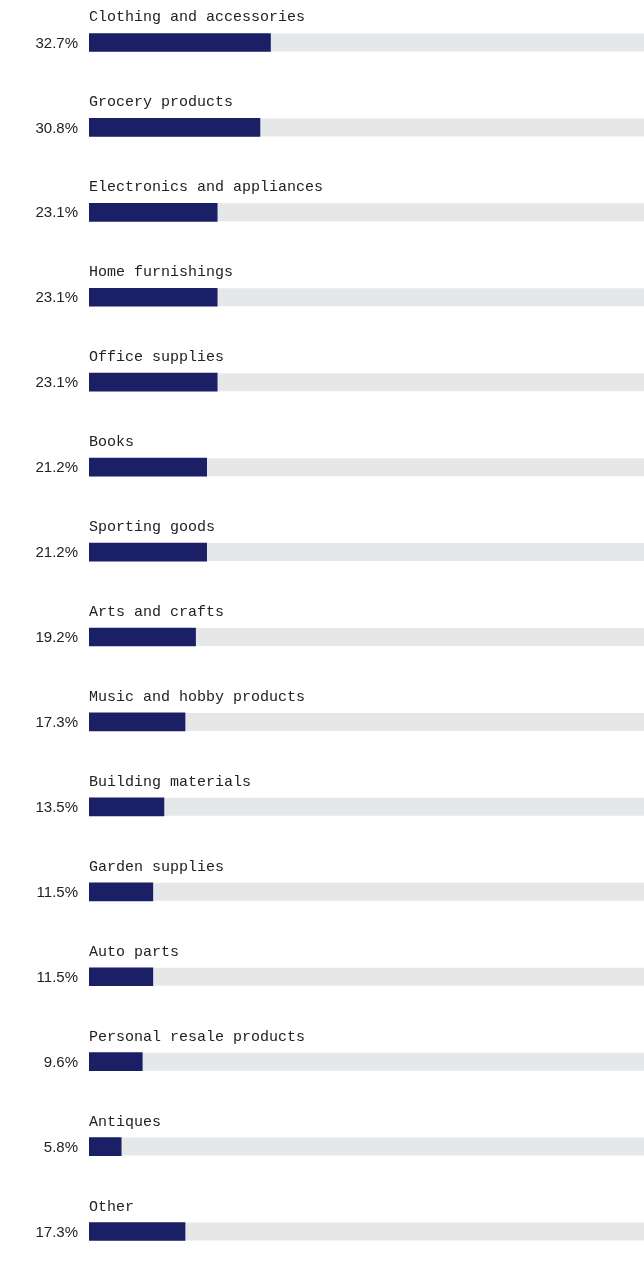 The image size is (644, 1274). I want to click on y-tick-label: Other, so click(112, 1207).